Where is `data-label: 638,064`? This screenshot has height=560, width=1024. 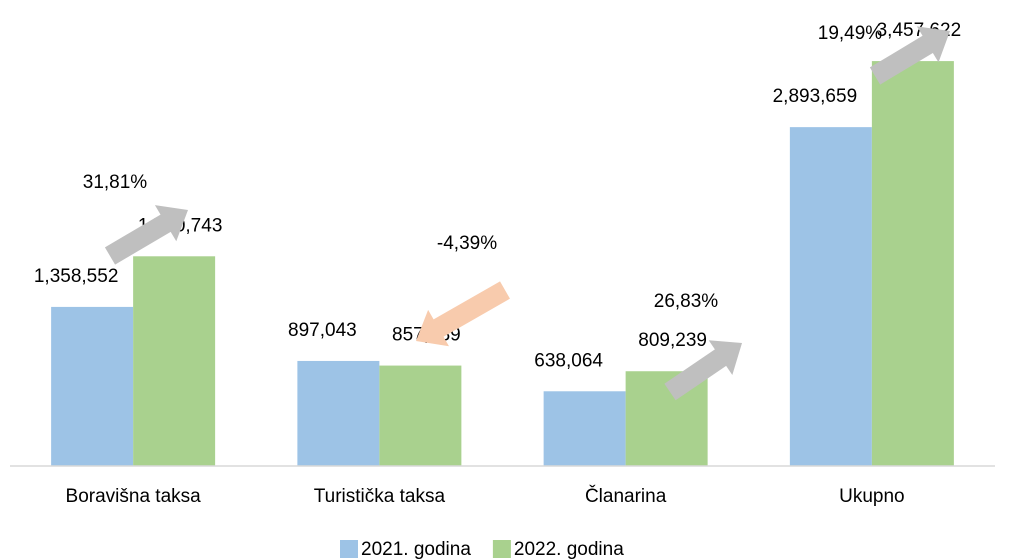
data-label: 638,064 is located at coordinates (568, 360).